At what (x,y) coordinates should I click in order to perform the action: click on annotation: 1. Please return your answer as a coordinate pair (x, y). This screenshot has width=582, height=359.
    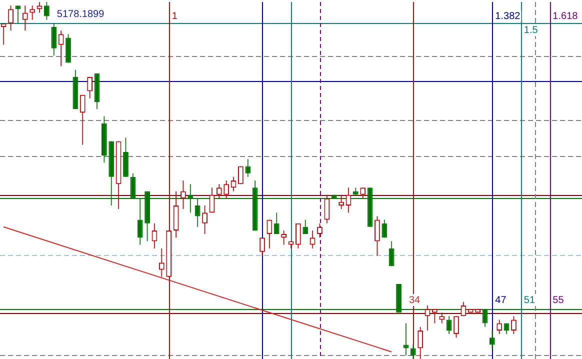
    Looking at the image, I should click on (175, 16).